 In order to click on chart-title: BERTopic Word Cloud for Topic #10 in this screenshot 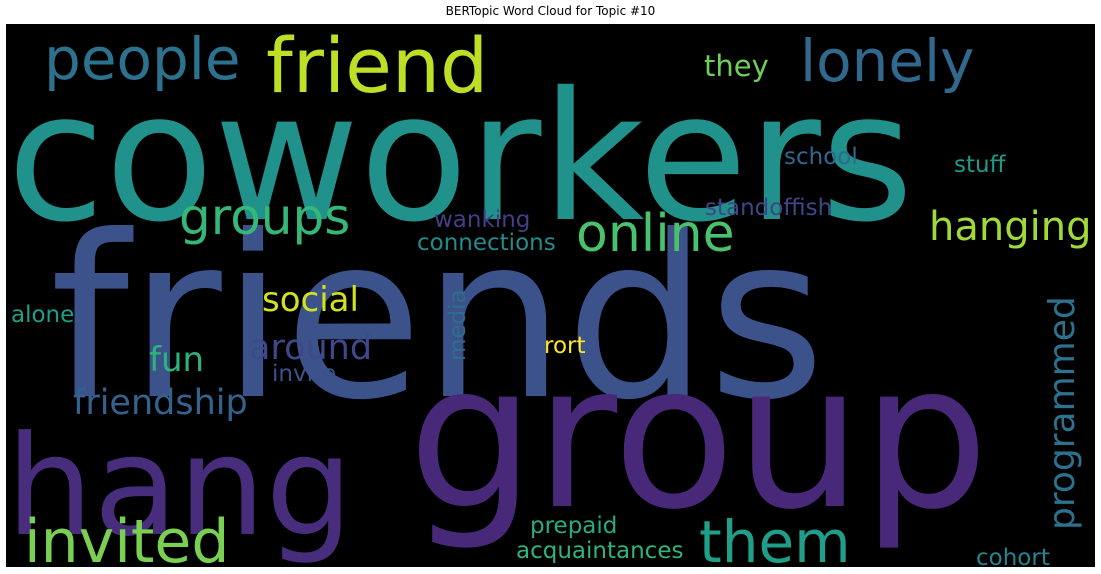, I will do `click(550, 11)`.